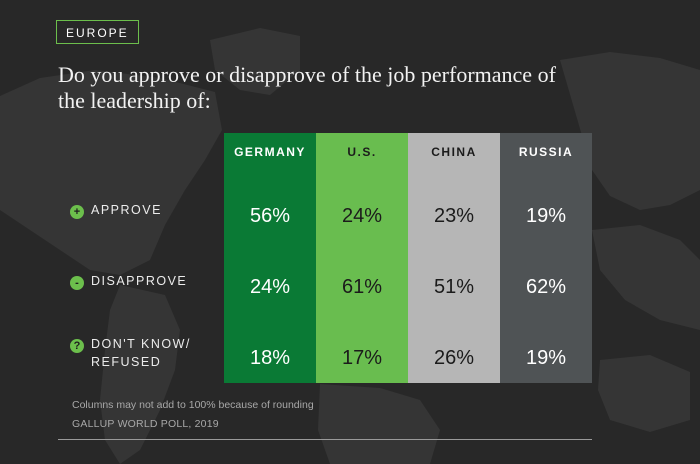 The width and height of the screenshot is (700, 464). I want to click on cell-approve-germany: 56%, so click(270, 216).